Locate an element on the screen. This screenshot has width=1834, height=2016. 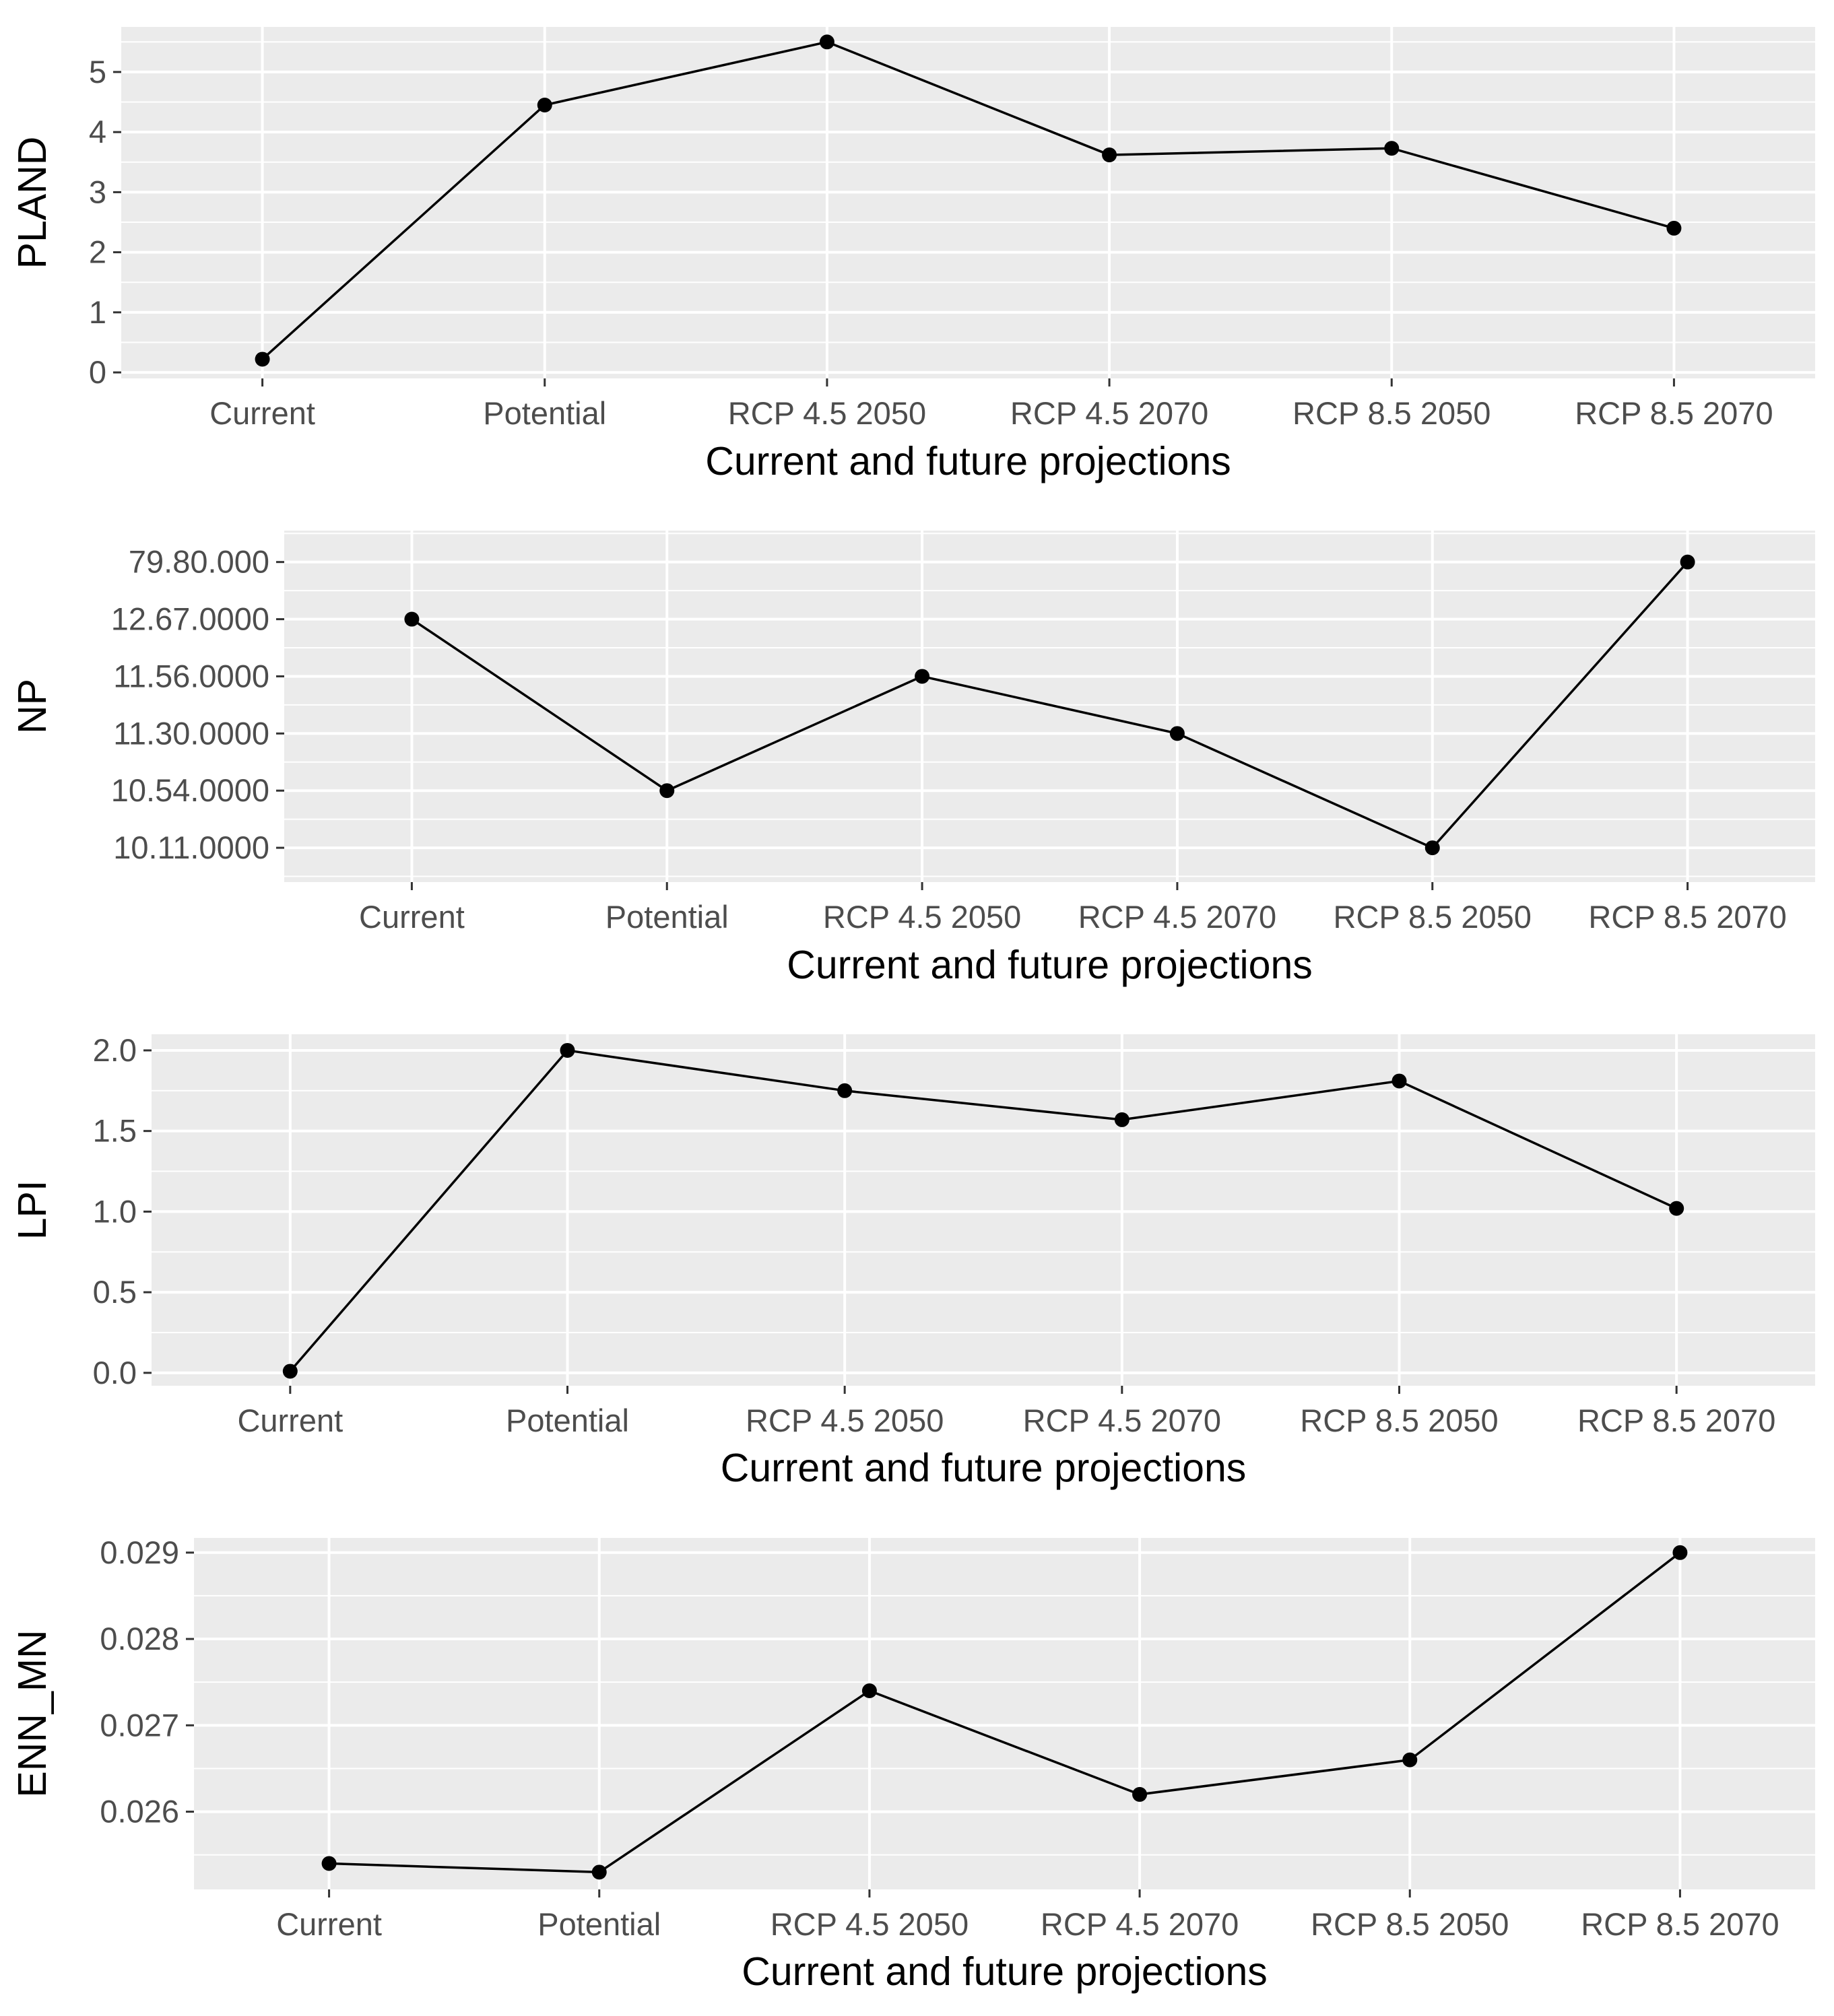
y-tick-label: 1.5 is located at coordinates (115, 1131).